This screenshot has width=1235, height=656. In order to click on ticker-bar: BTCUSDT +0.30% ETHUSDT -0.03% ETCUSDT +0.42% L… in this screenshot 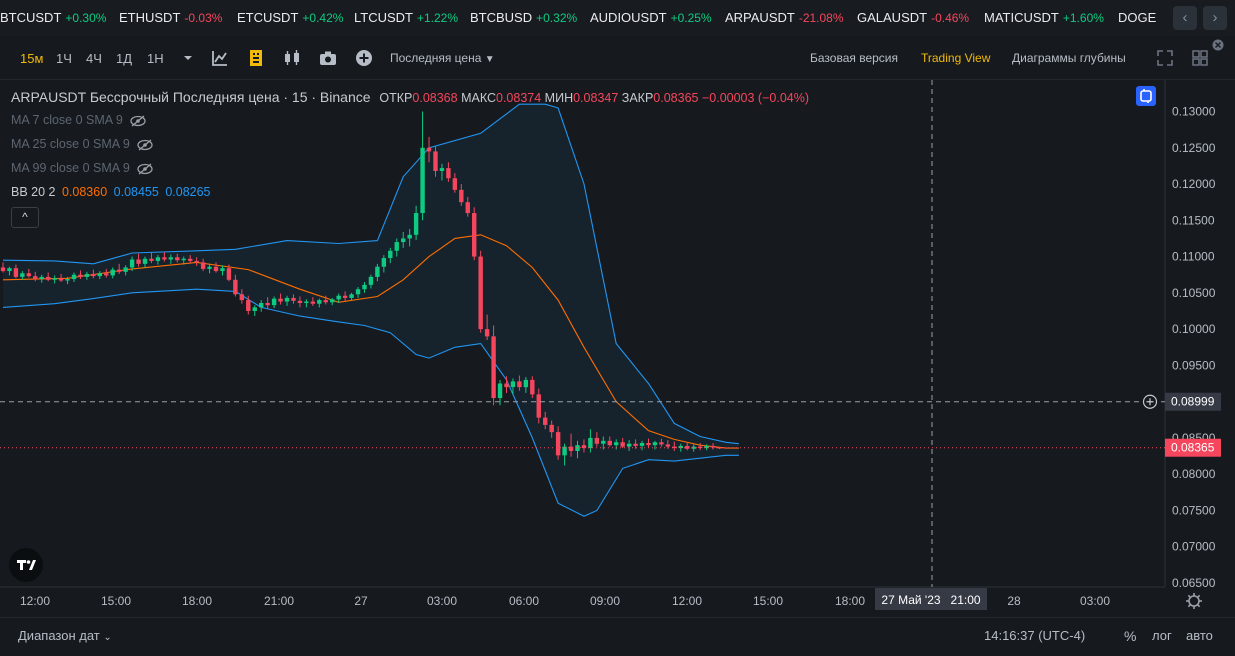, I will do `click(617, 18)`.